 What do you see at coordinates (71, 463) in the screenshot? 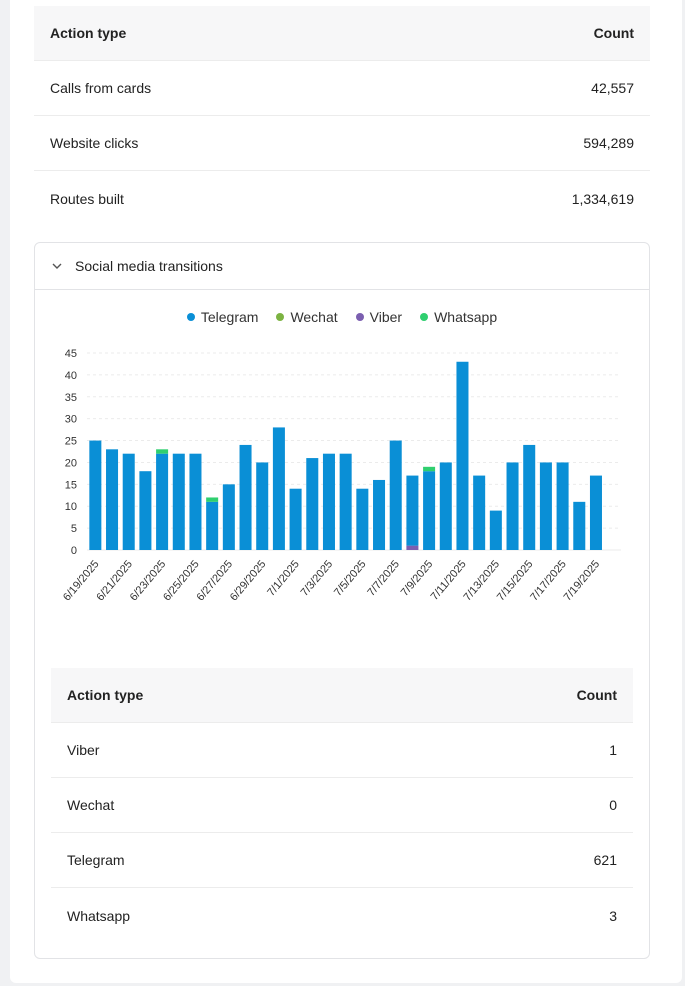
I see `y-tick-label: 20` at bounding box center [71, 463].